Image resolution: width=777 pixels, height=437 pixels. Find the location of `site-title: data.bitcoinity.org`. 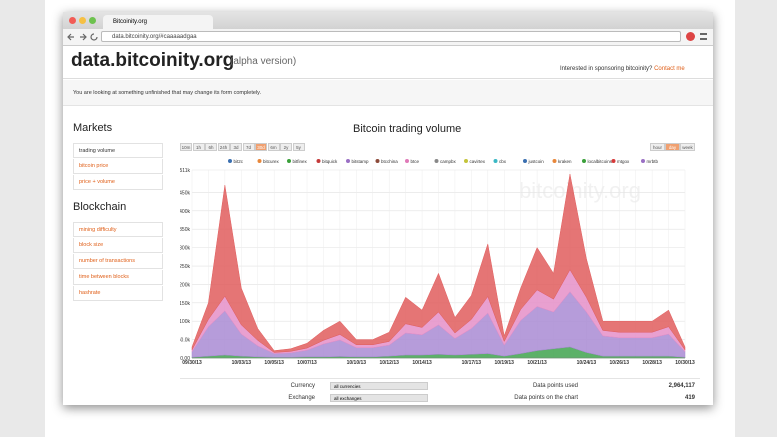

site-title: data.bitcoinity.org is located at coordinates (153, 60).